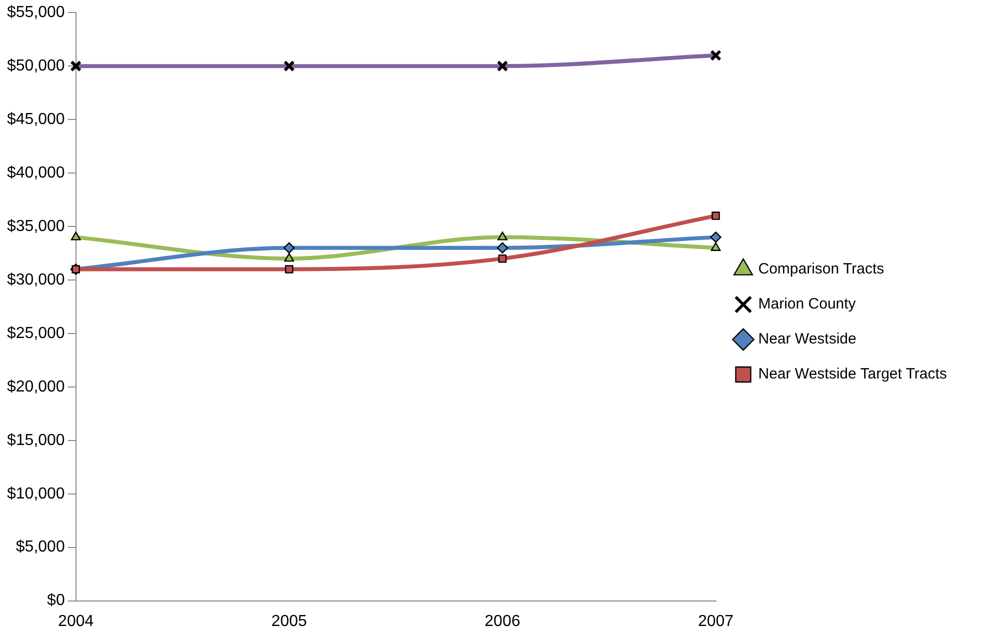 The image size is (983, 638). What do you see at coordinates (35, 226) in the screenshot?
I see `y-tick-label: $35,000` at bounding box center [35, 226].